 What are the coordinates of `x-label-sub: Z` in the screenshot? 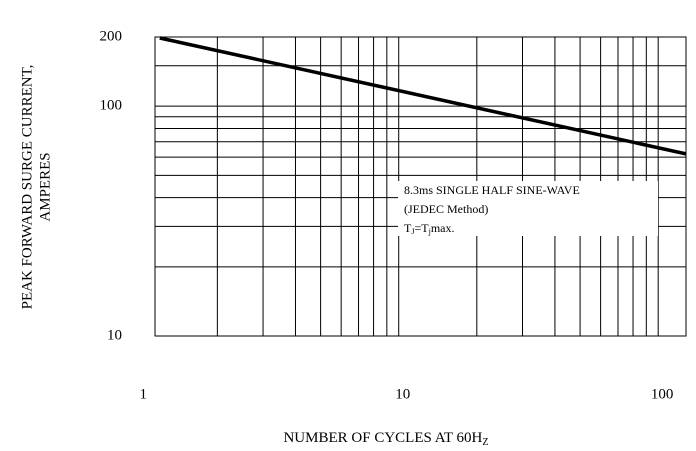 It's located at (485, 442).